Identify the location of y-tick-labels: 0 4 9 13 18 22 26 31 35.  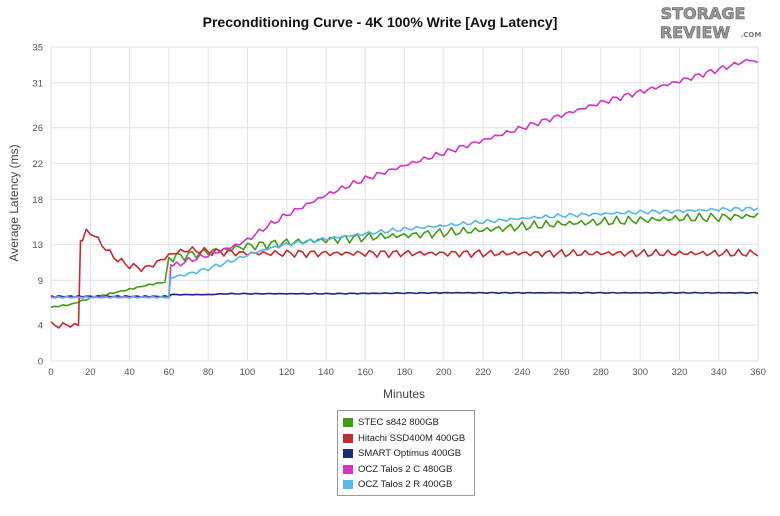
(37, 205).